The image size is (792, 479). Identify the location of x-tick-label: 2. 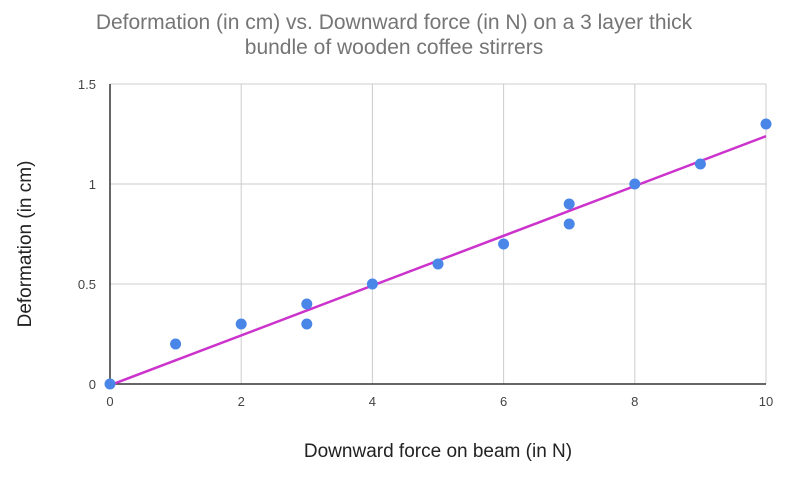
(241, 401).